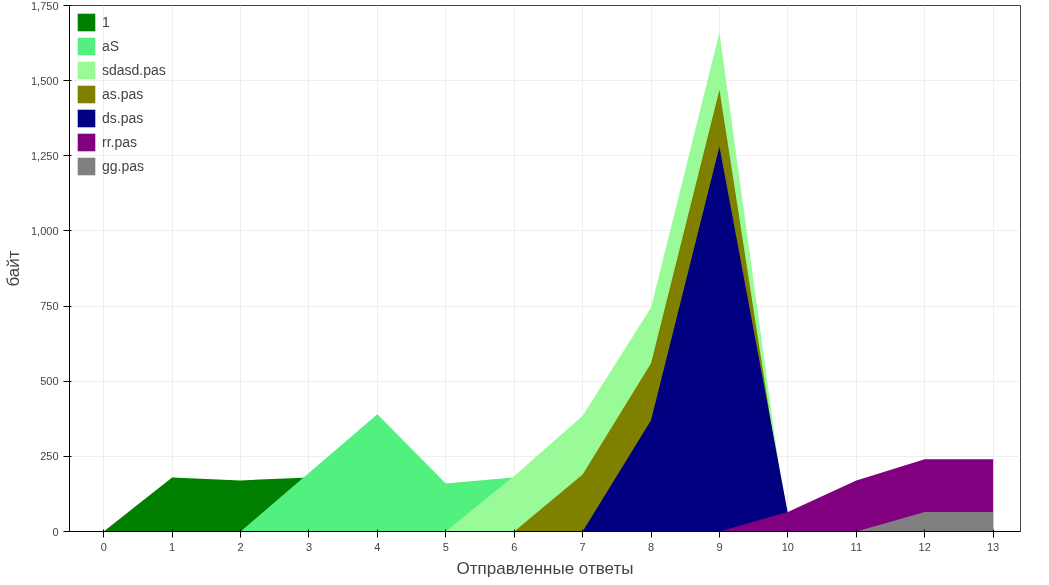 This screenshot has height=585, width=1049. What do you see at coordinates (856, 546) in the screenshot?
I see `x-tick-label: 11` at bounding box center [856, 546].